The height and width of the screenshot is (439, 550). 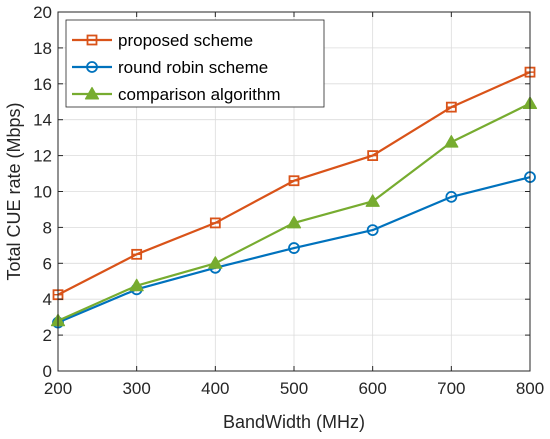 I want to click on legend-item-1: round robin scheme, so click(x=170, y=67).